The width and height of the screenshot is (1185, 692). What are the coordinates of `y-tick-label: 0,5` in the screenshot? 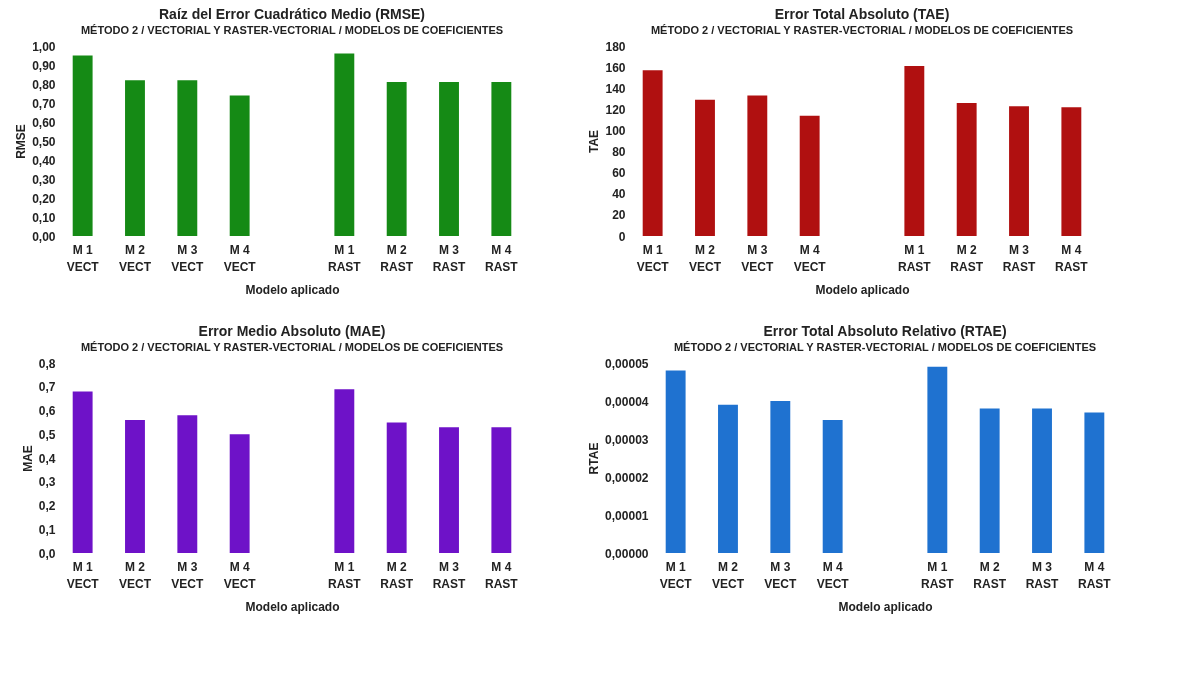 It's located at (47, 434).